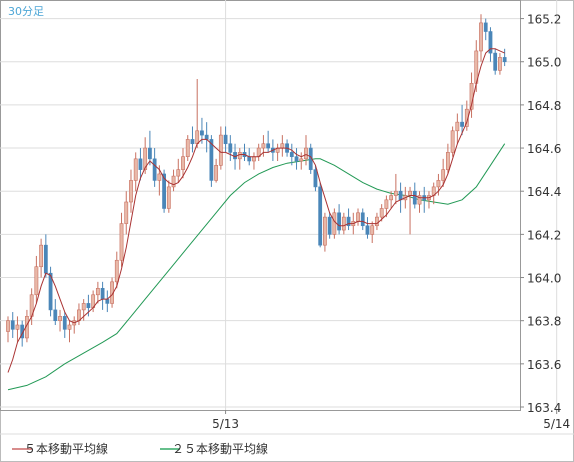 Image resolution: width=574 pixels, height=462 pixels. I want to click on y-tick-label: 165.2, so click(544, 20).